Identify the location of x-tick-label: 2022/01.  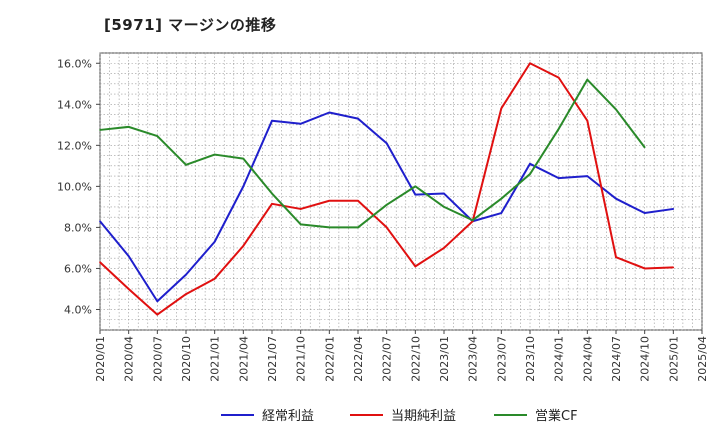
(329, 359).